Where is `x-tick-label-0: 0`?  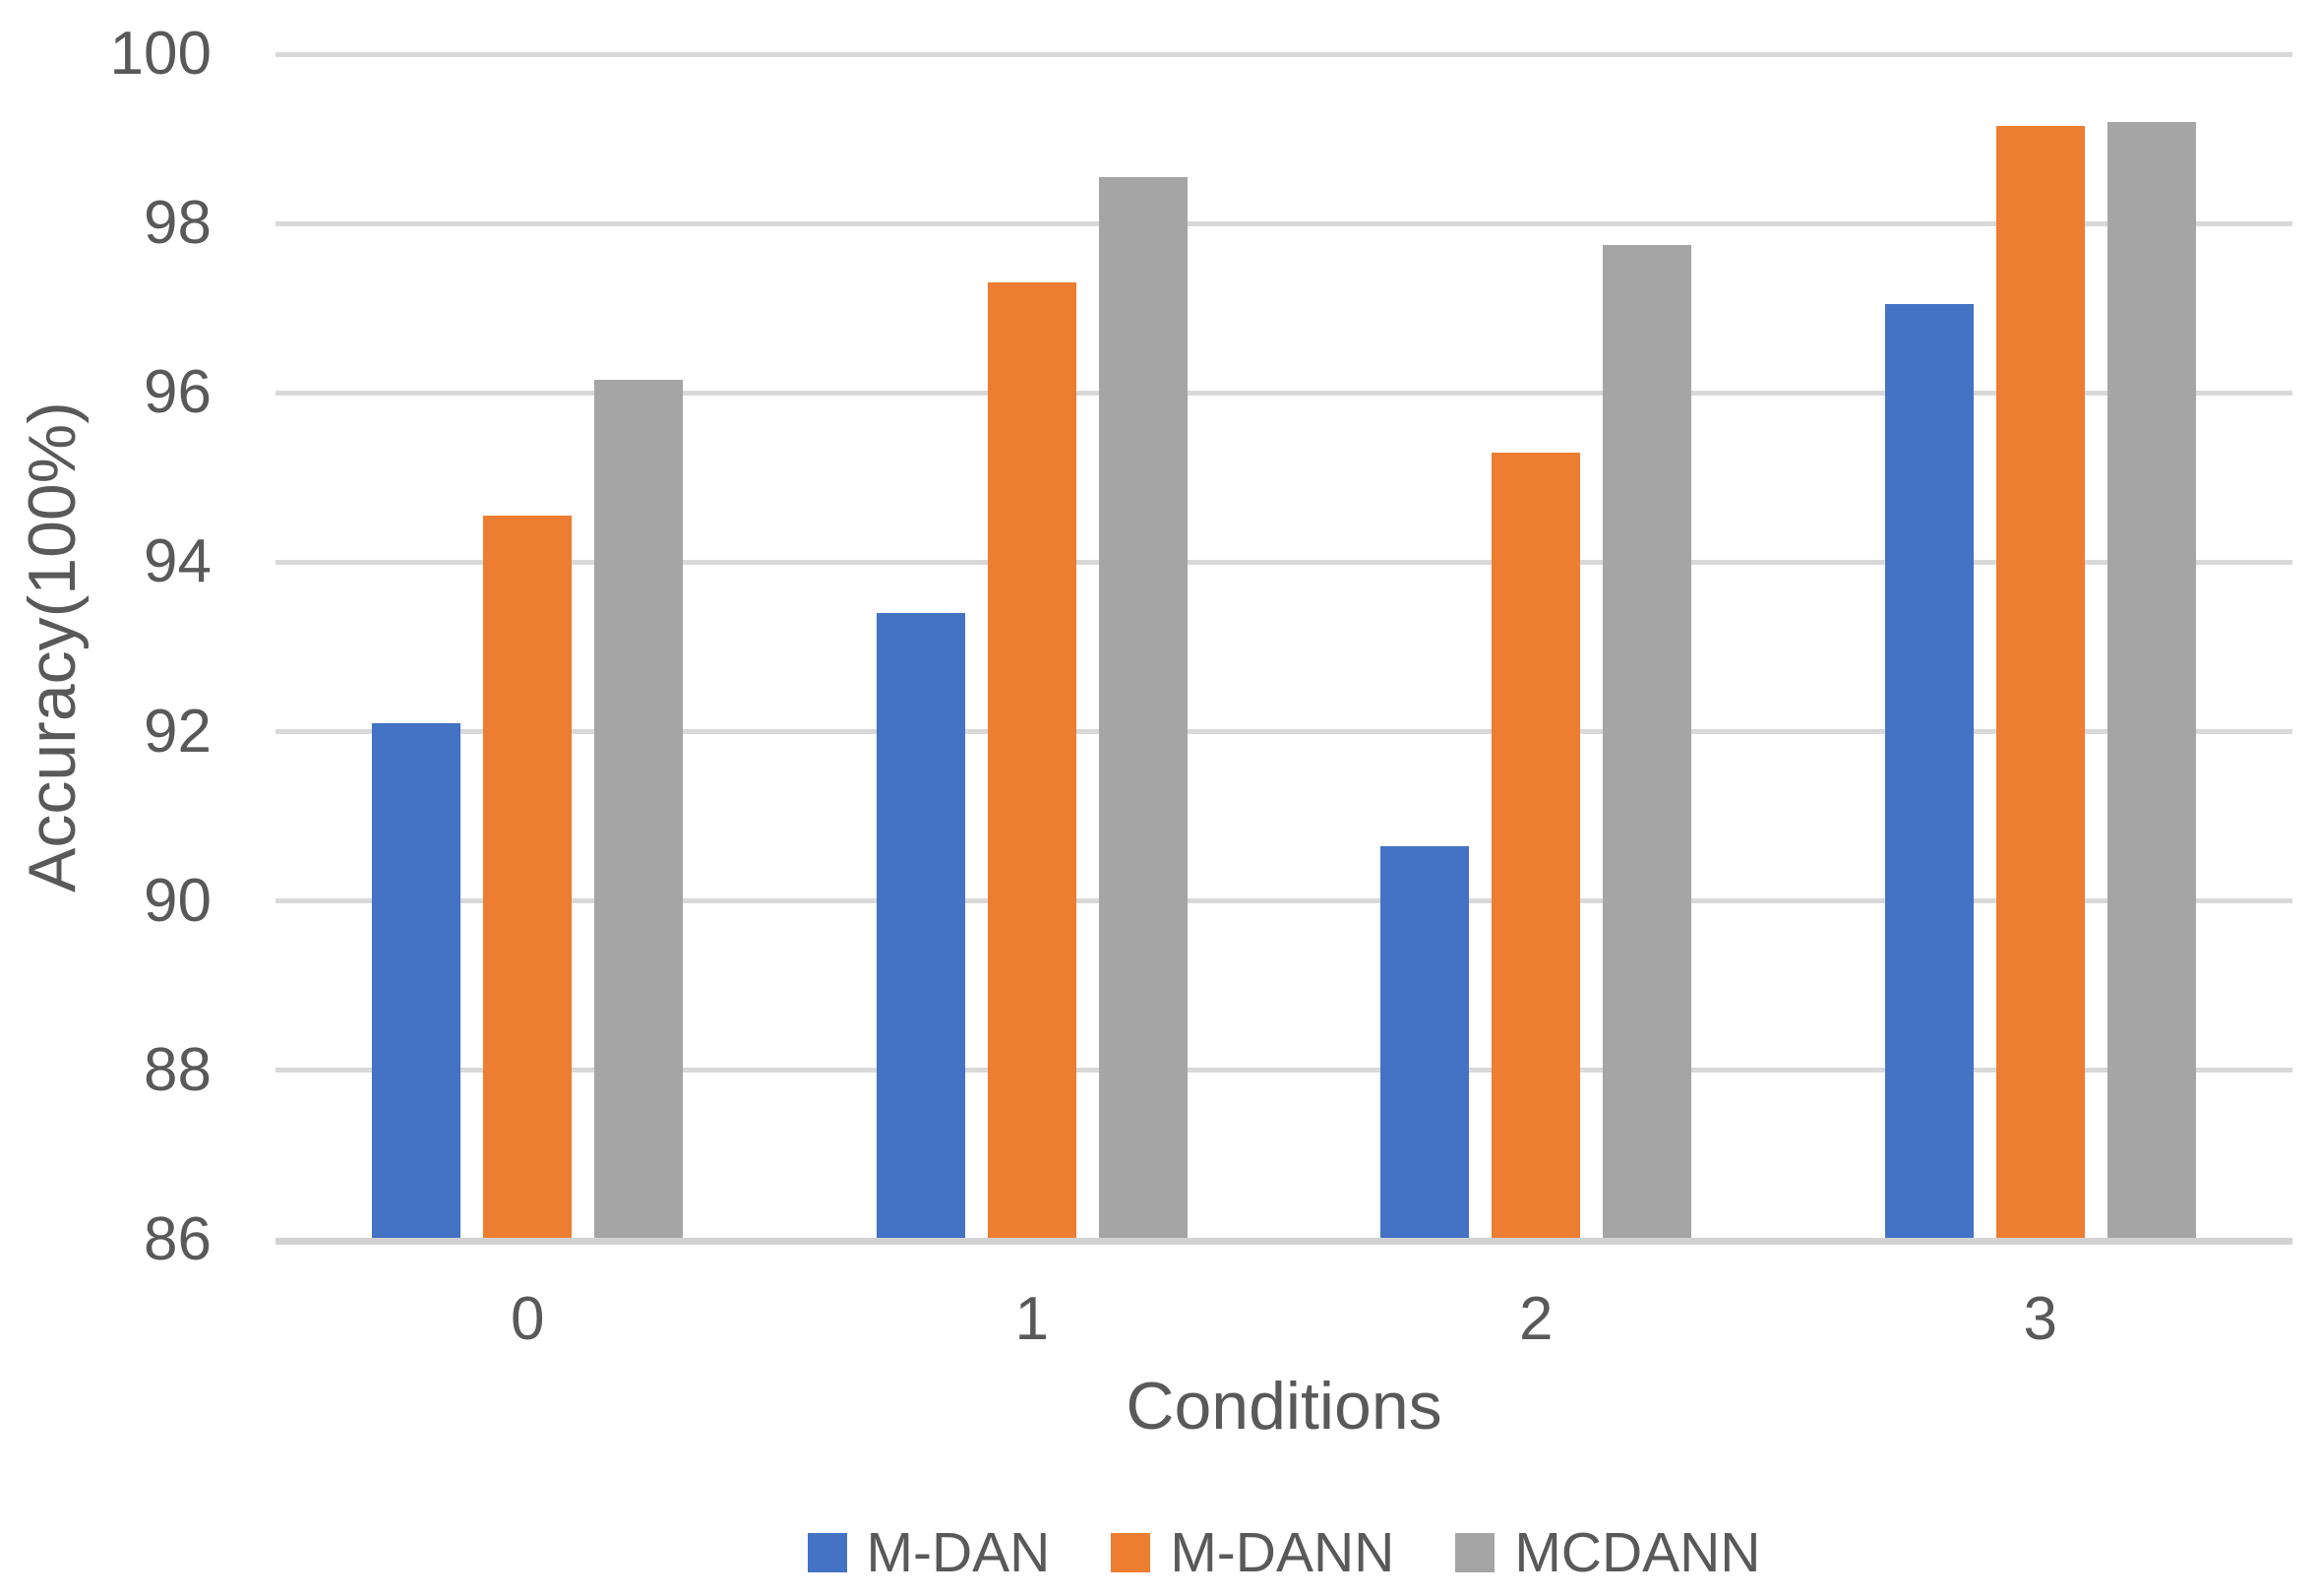 x-tick-label-0: 0 is located at coordinates (528, 1319).